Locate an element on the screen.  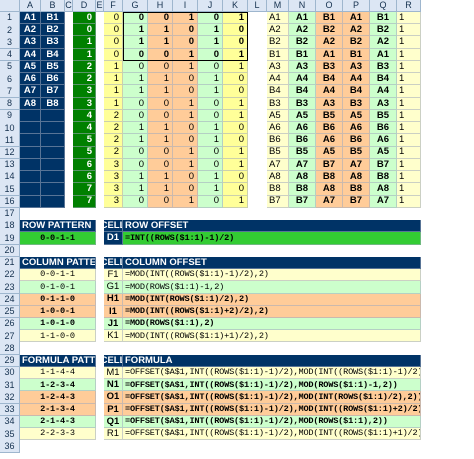
column-header-e: E is located at coordinates (100, 6).